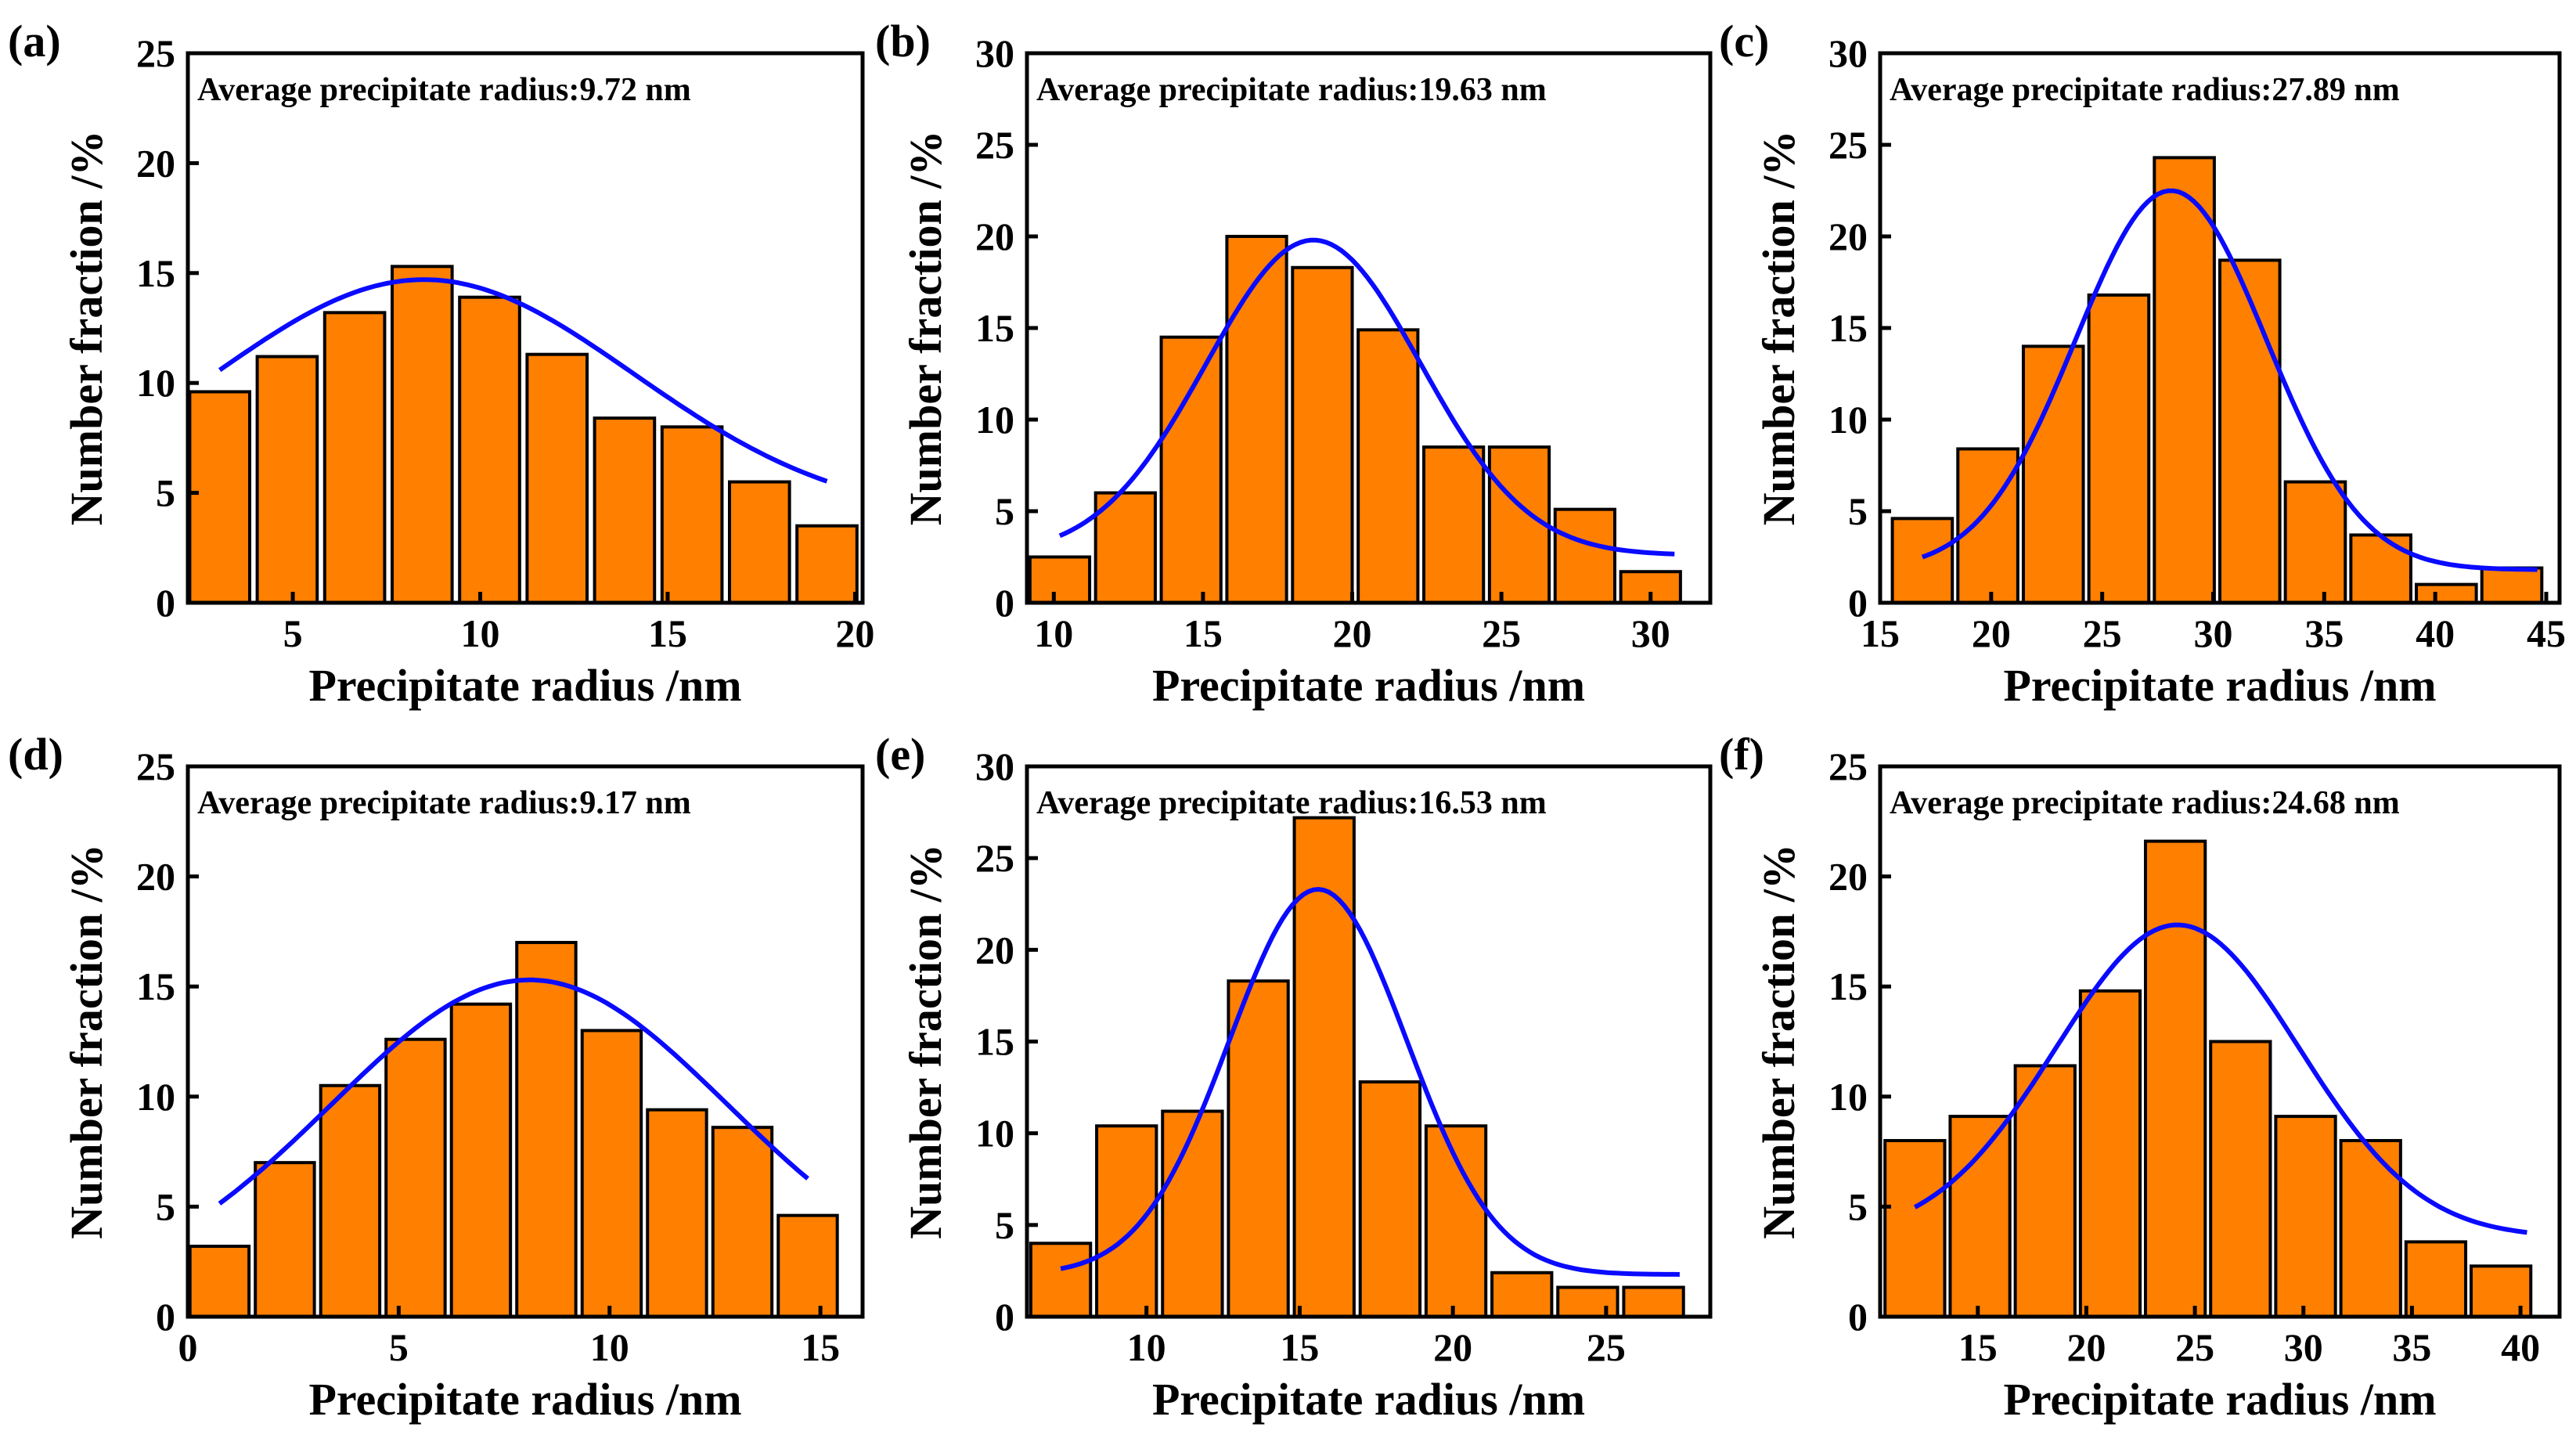  What do you see at coordinates (994, 53) in the screenshot?
I see `y-tick-label: 30` at bounding box center [994, 53].